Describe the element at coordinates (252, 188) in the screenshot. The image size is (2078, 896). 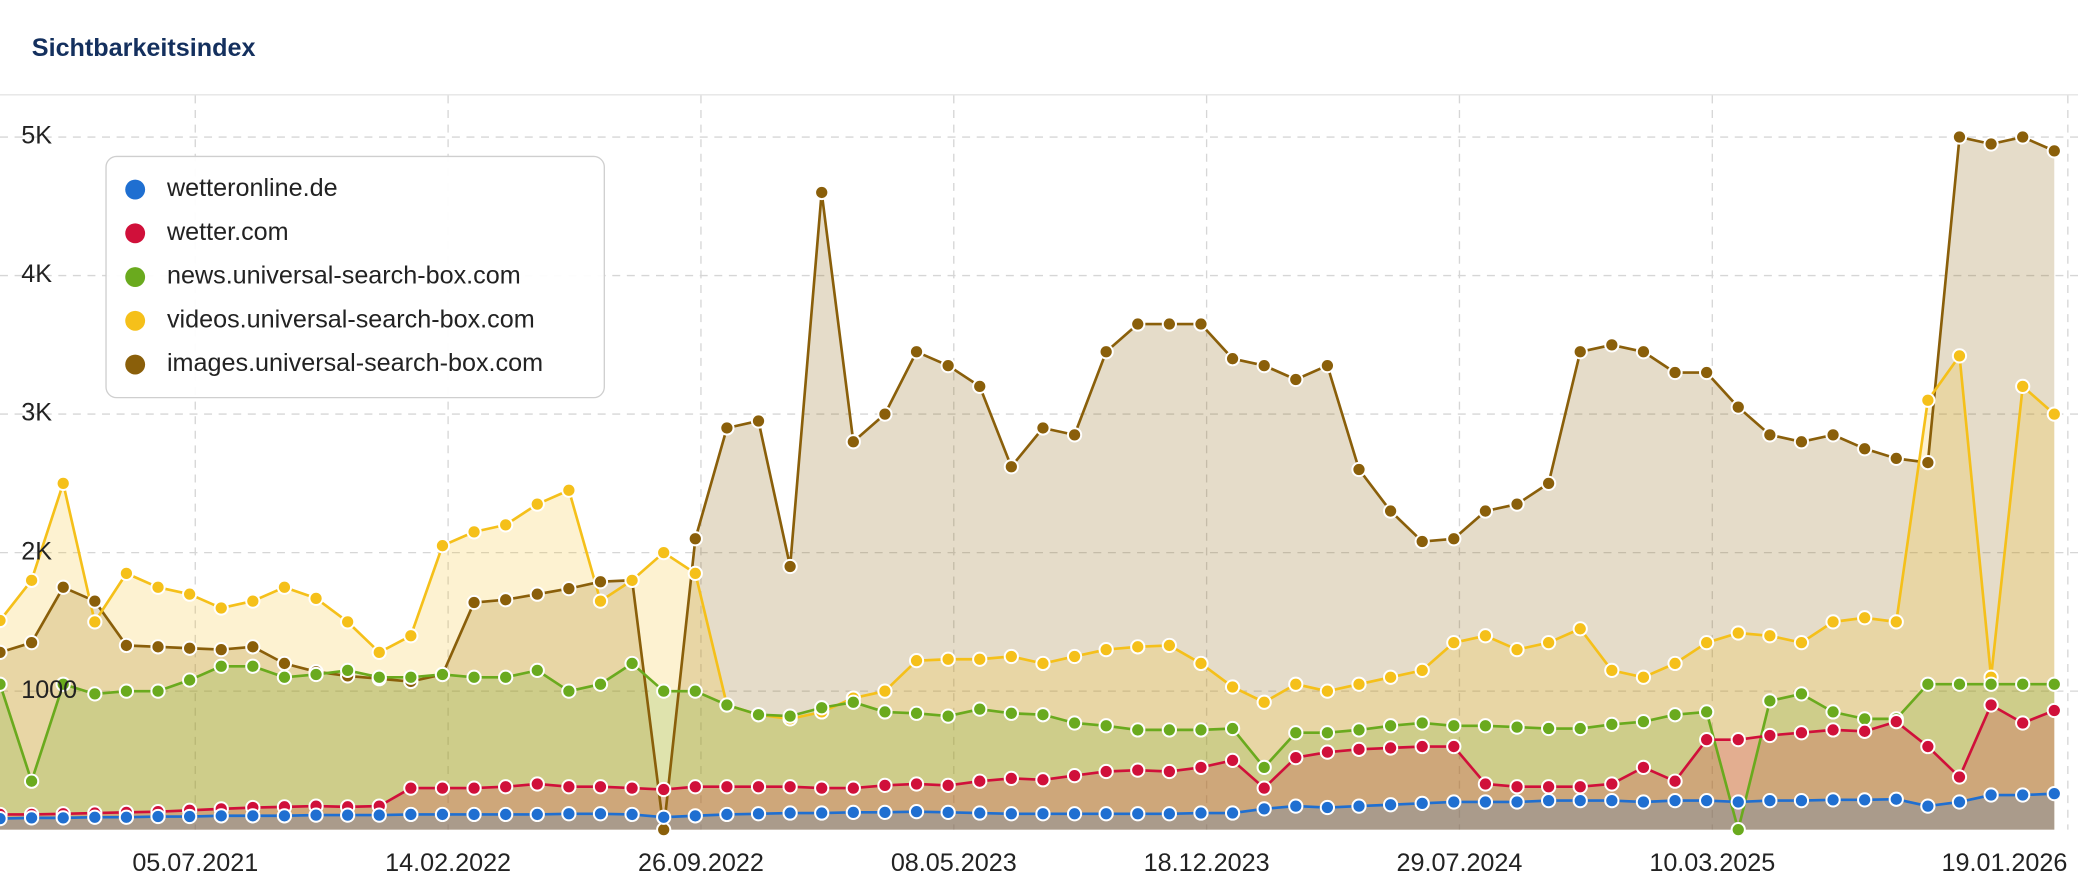
I see `legend-label: wetteronline.de` at that location.